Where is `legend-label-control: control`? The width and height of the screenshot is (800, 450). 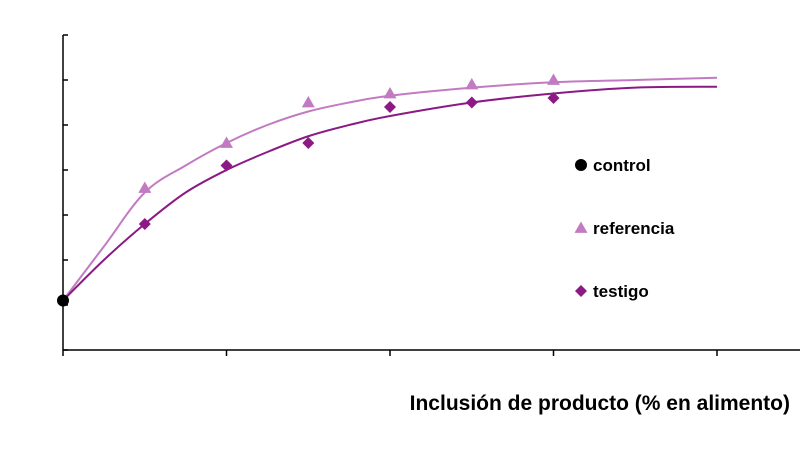 legend-label-control: control is located at coordinates (622, 165).